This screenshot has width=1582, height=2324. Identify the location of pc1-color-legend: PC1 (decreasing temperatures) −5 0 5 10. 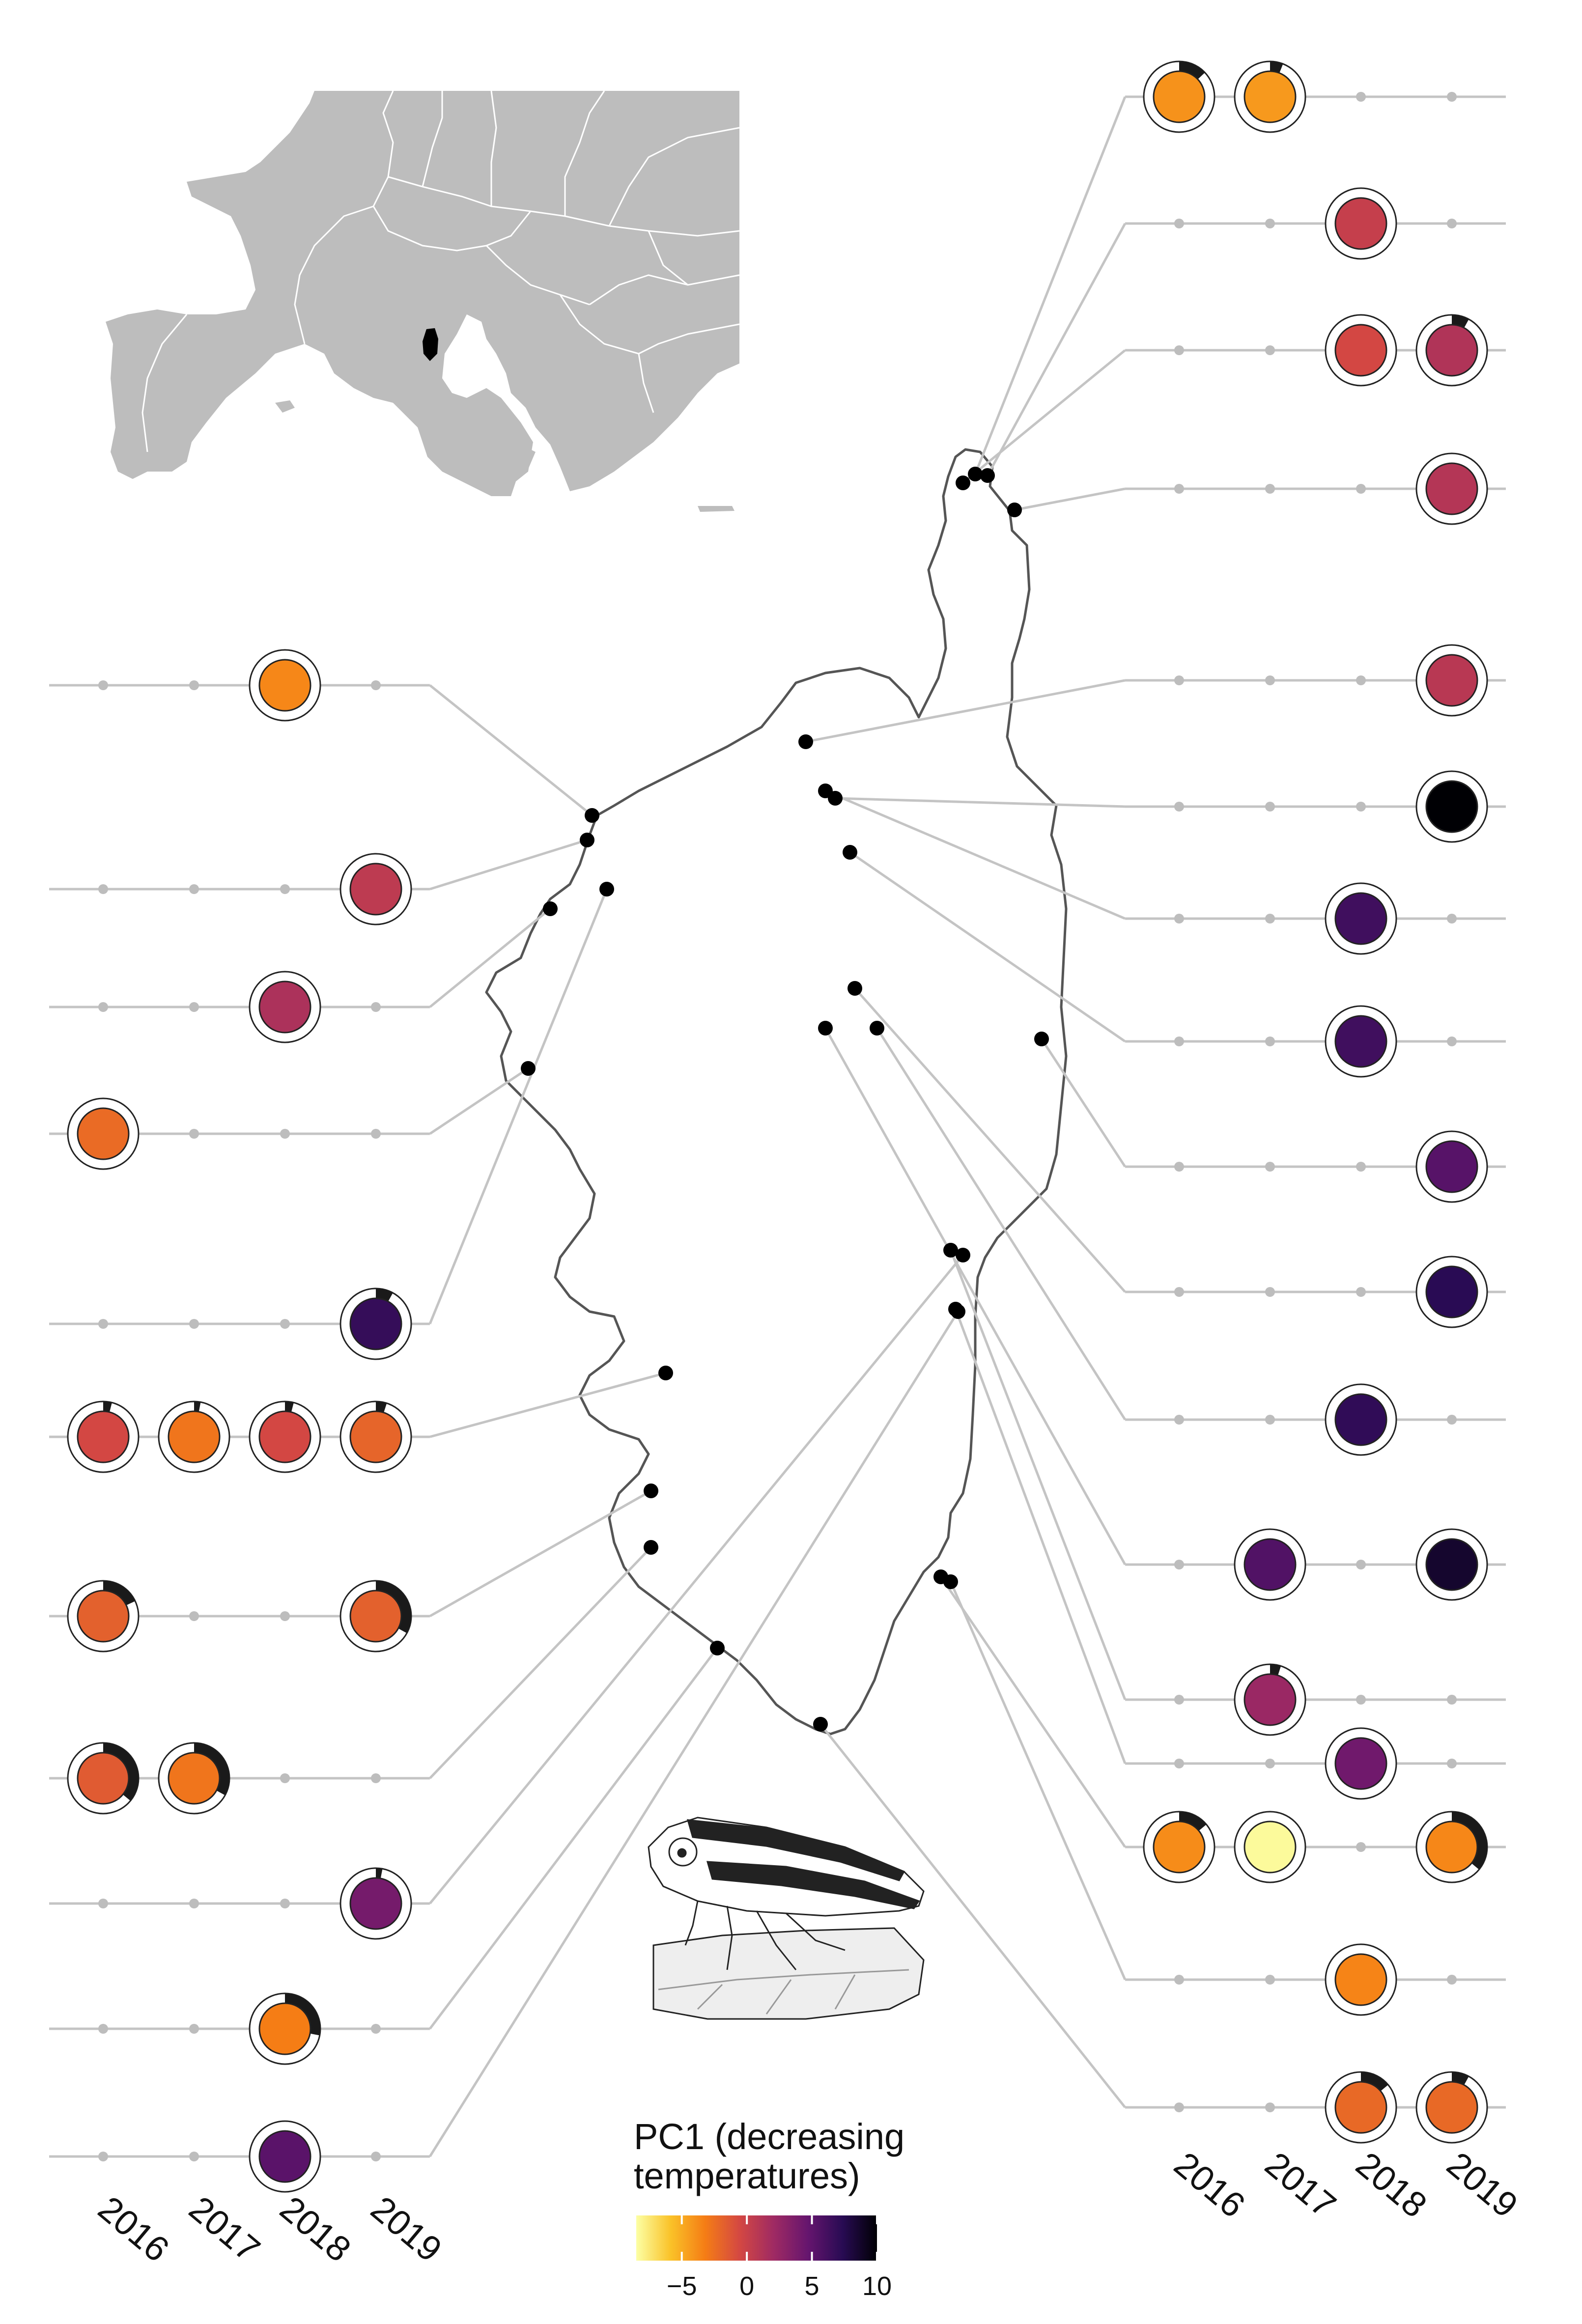
(769, 2208).